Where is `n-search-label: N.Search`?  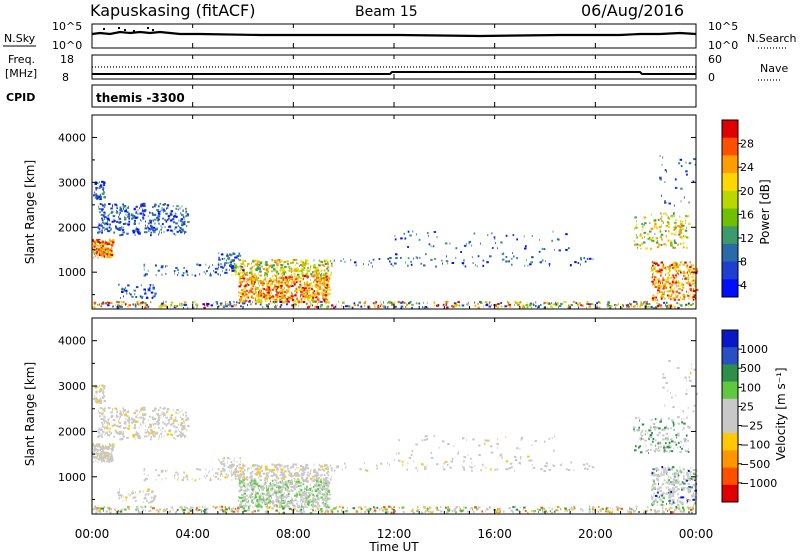 n-search-label: N.Search is located at coordinates (772, 38).